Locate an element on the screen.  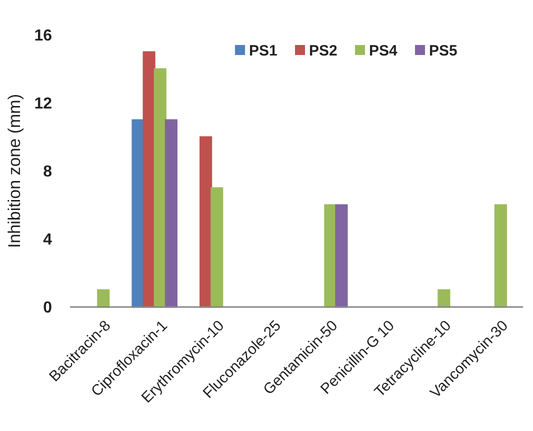
legend-label: PS5 is located at coordinates (443, 51).